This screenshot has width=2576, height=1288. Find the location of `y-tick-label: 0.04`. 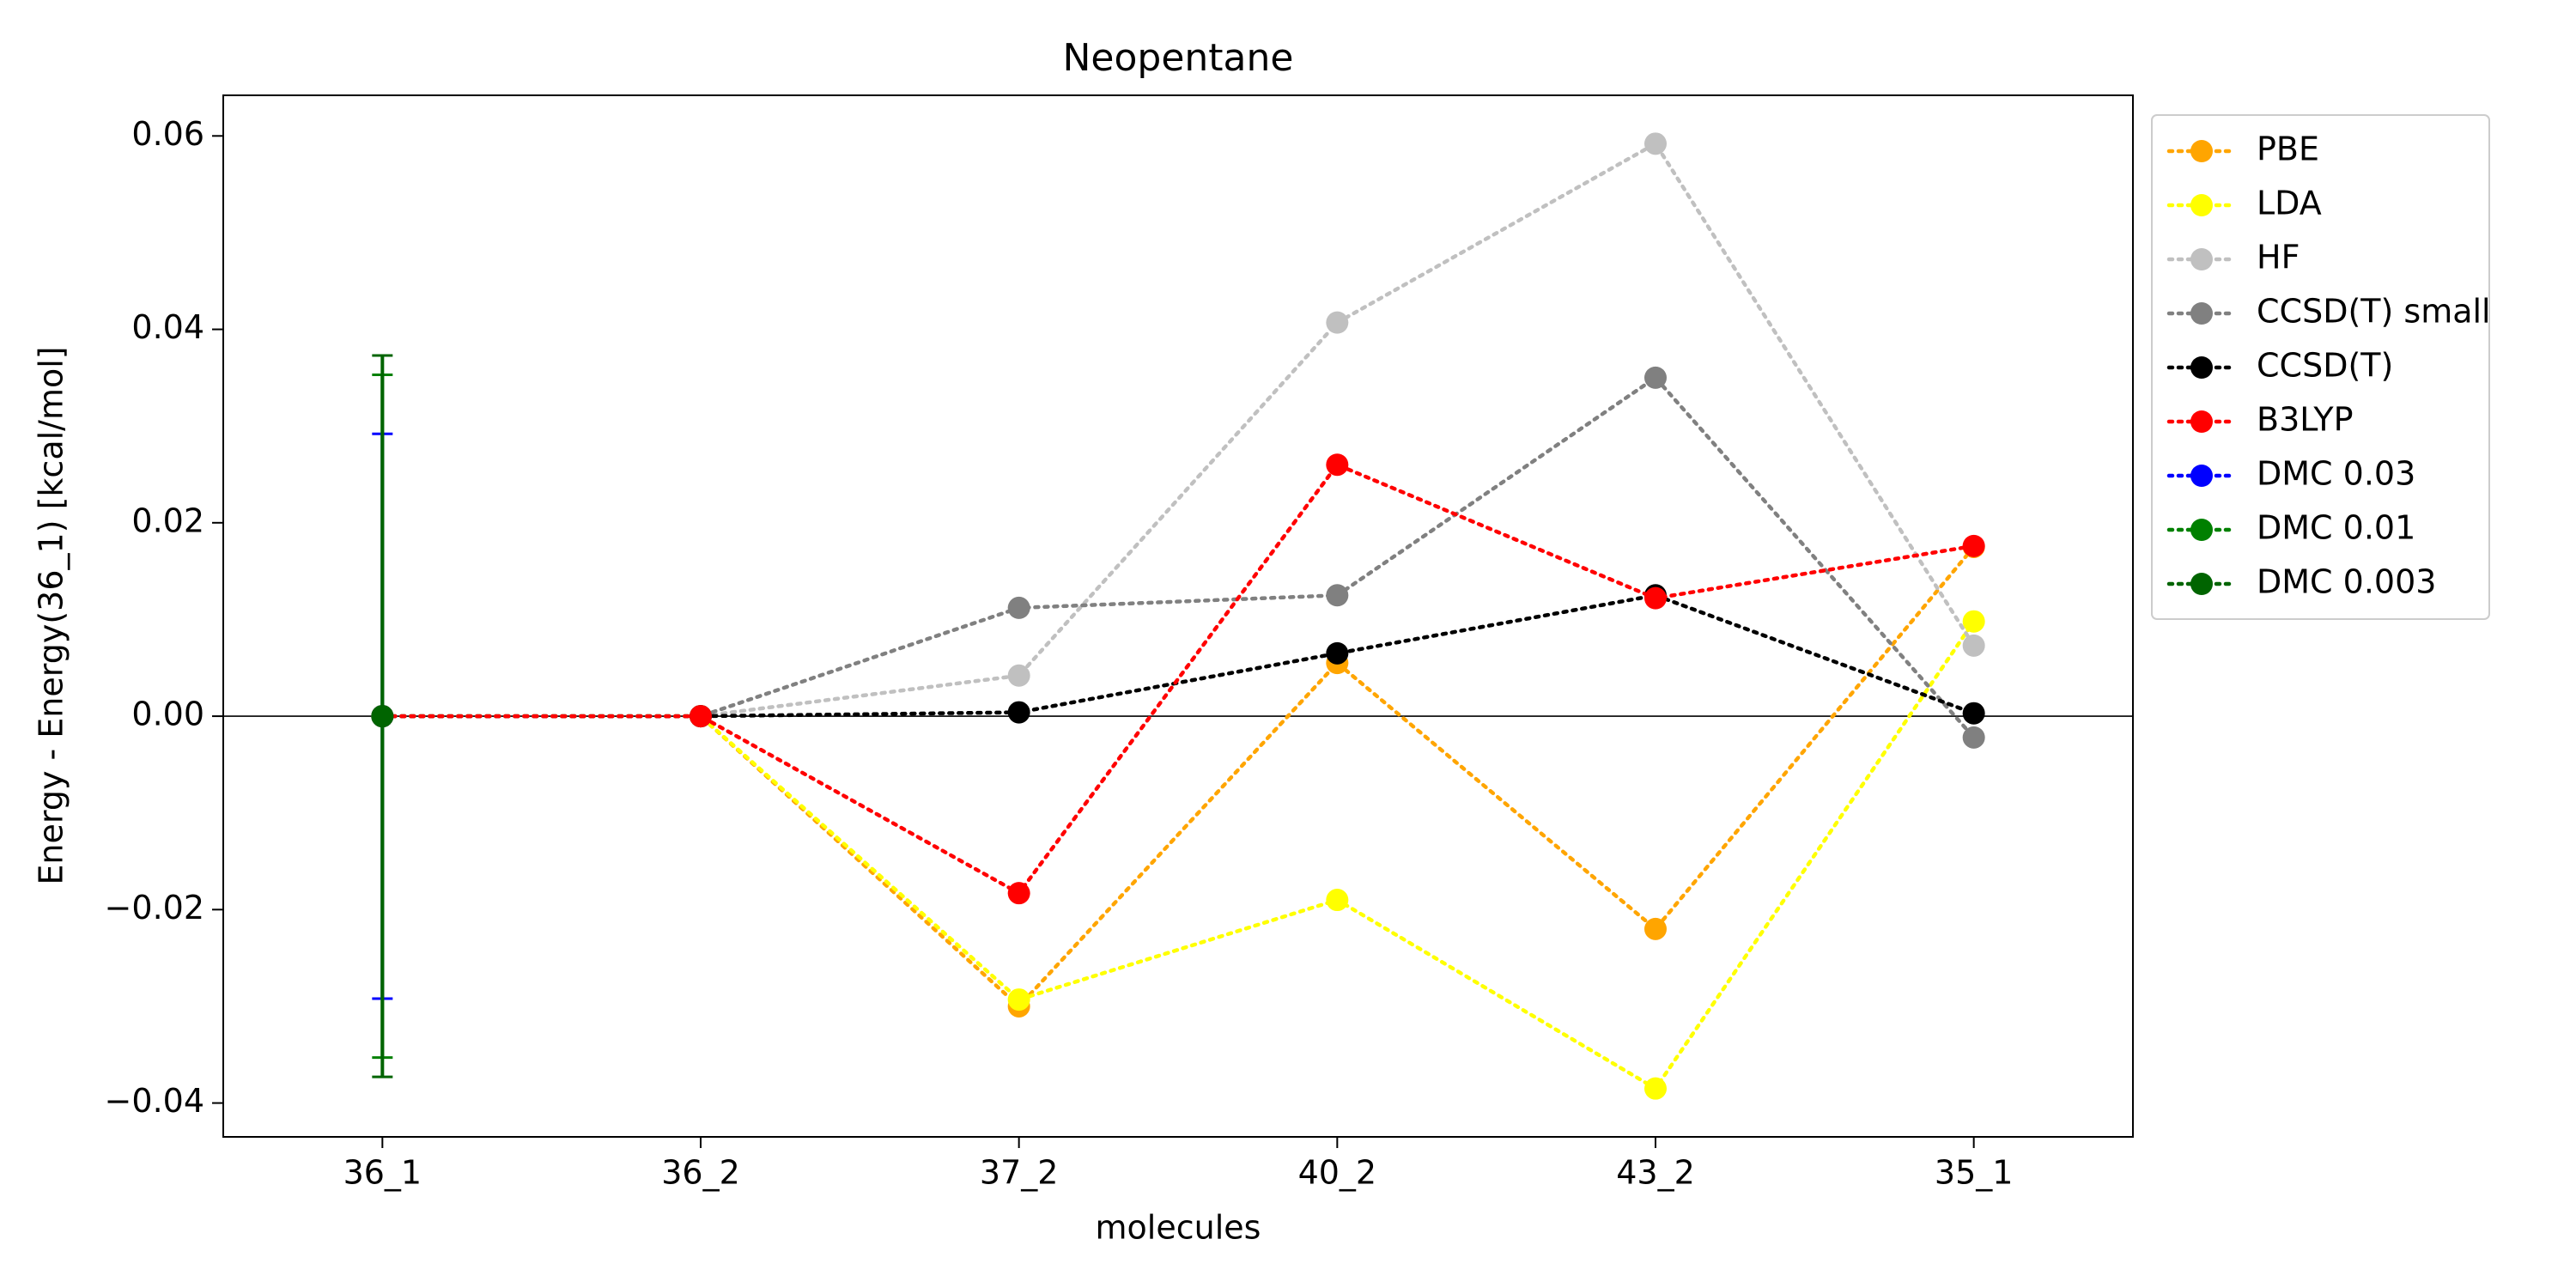

y-tick-label: 0.04 is located at coordinates (167, 327).